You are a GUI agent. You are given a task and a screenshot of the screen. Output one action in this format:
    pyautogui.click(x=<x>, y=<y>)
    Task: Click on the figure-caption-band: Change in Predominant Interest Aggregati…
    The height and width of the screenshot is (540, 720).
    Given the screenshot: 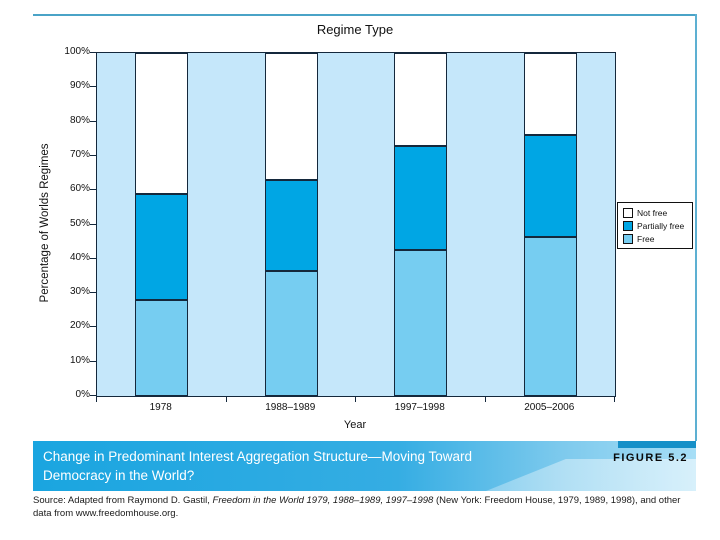 What is the action you would take?
    pyautogui.click(x=364, y=466)
    